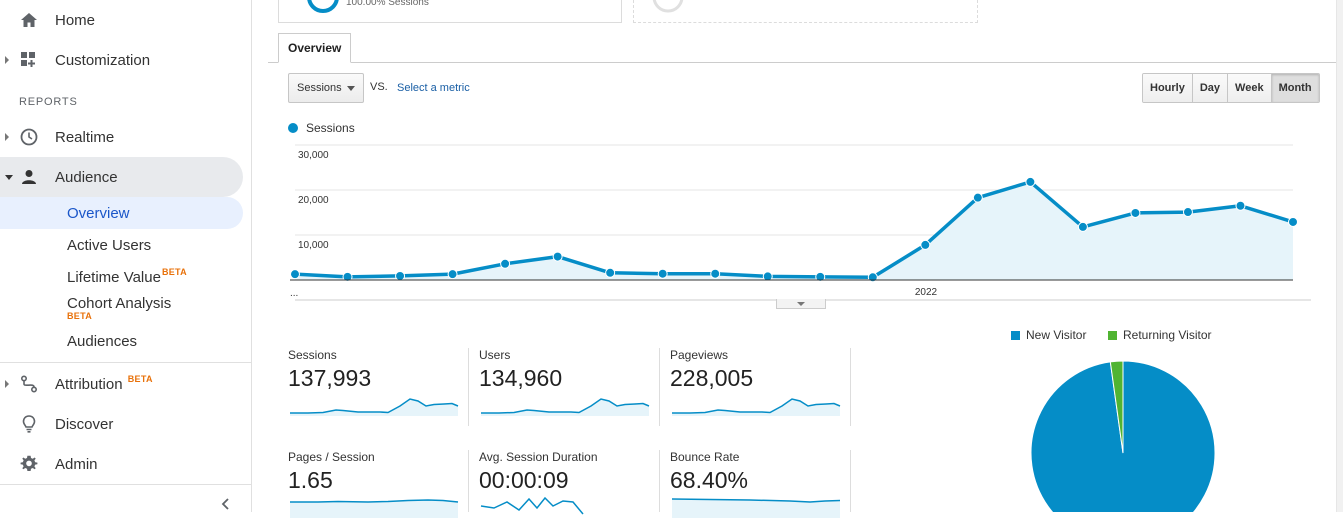 The height and width of the screenshot is (530, 1343). I want to click on sub-item-label: Active Users, so click(109, 245).